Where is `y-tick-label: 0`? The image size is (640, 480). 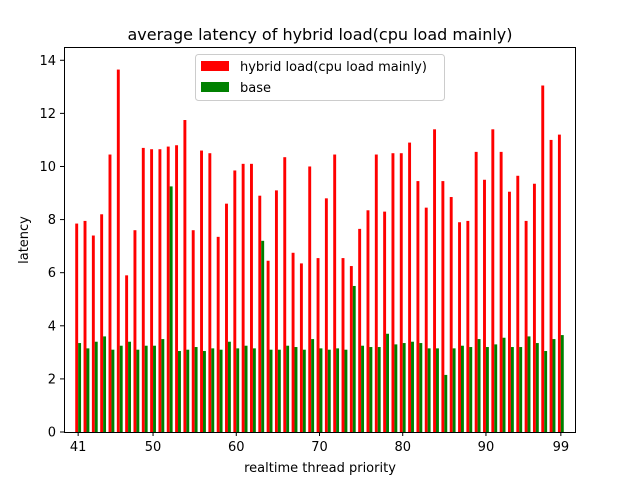 y-tick-label: 0 is located at coordinates (52, 433).